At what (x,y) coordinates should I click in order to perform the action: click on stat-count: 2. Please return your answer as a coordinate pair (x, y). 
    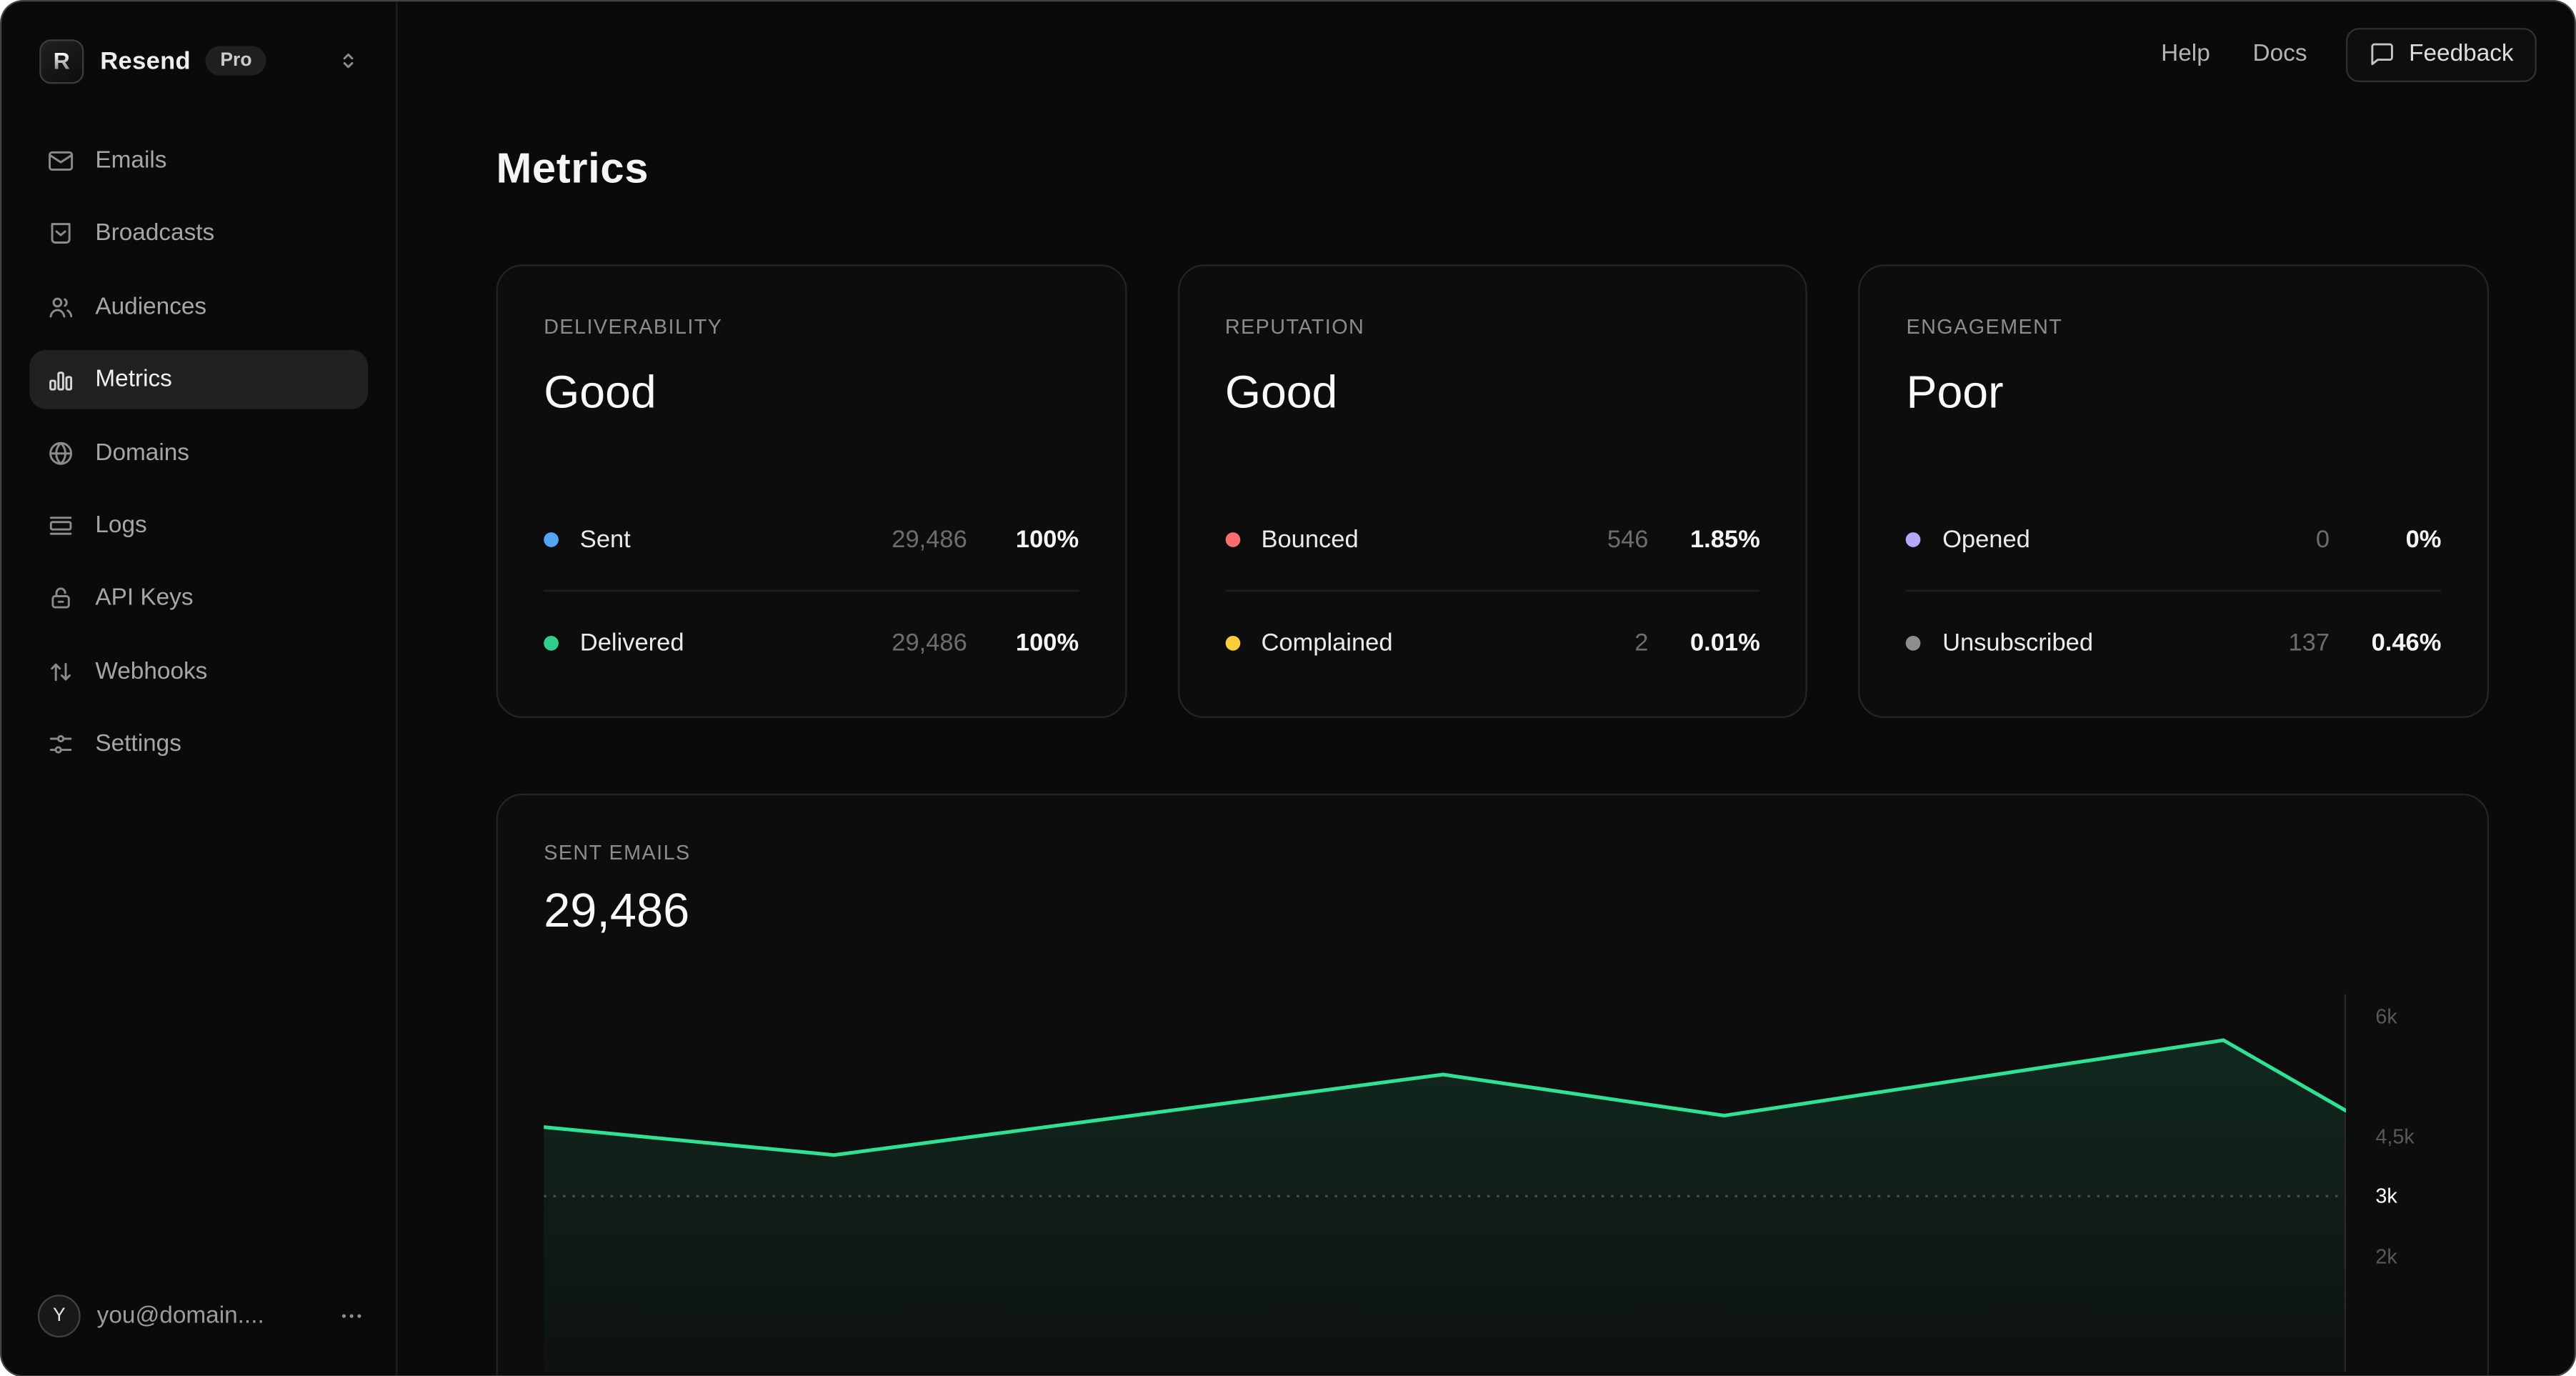
    Looking at the image, I should click on (1642, 642).